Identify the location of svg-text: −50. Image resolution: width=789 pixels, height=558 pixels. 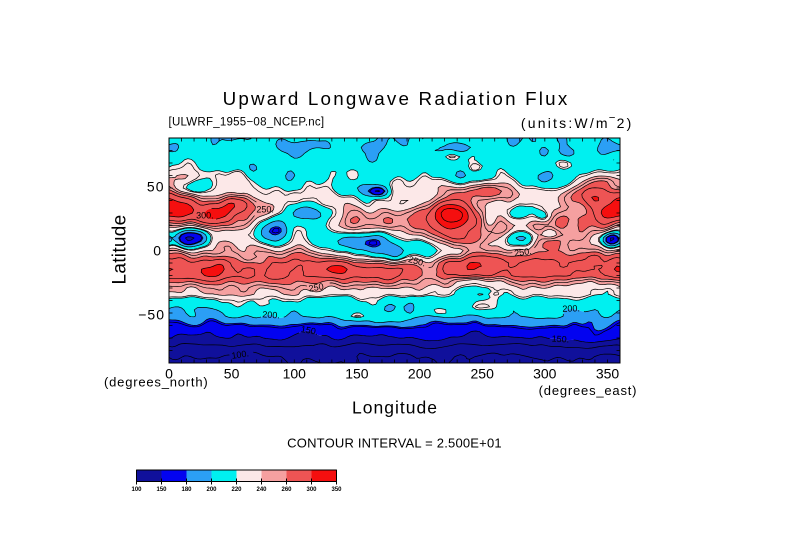
(151, 315).